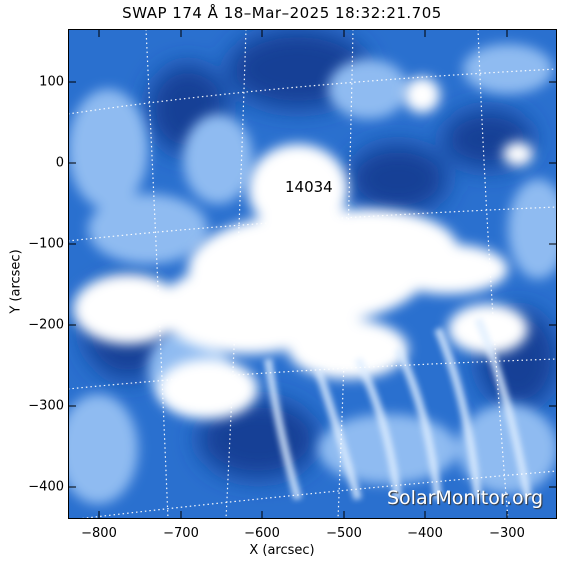  What do you see at coordinates (282, 550) in the screenshot?
I see `x-axis-label: X (arcsec)` at bounding box center [282, 550].